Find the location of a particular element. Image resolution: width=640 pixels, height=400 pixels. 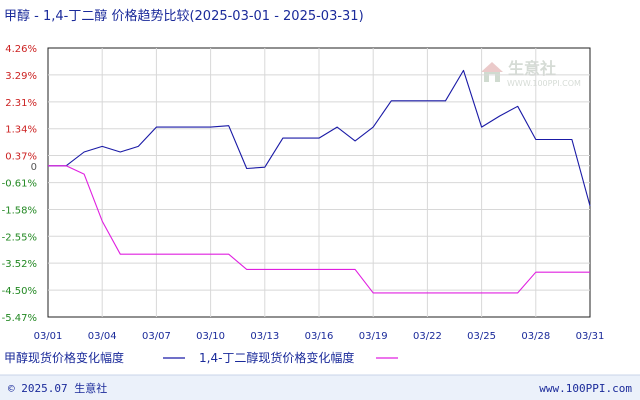

watermark-url: WWW.100PPI.COM is located at coordinates (544, 83).